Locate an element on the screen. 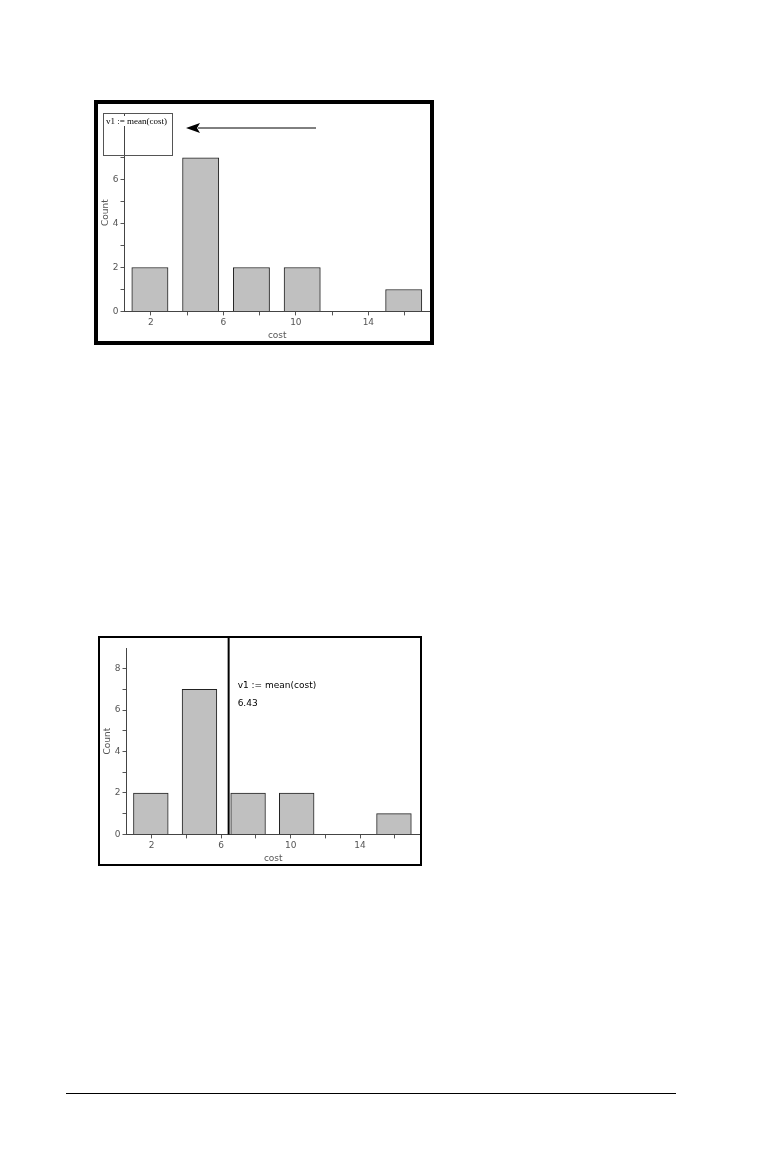  annotation: 6.43 is located at coordinates (247, 703).